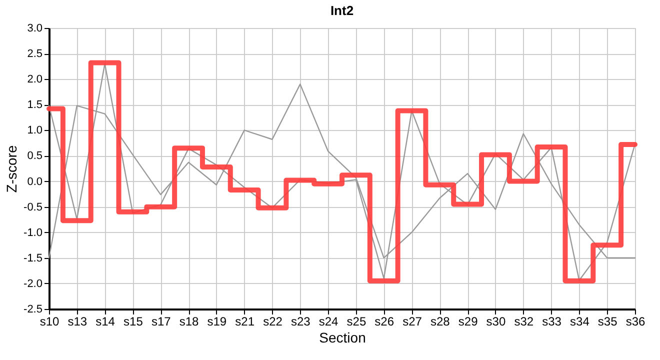 This screenshot has width=660, height=360. I want to click on y-tick-label: 0.0, so click(34, 182).